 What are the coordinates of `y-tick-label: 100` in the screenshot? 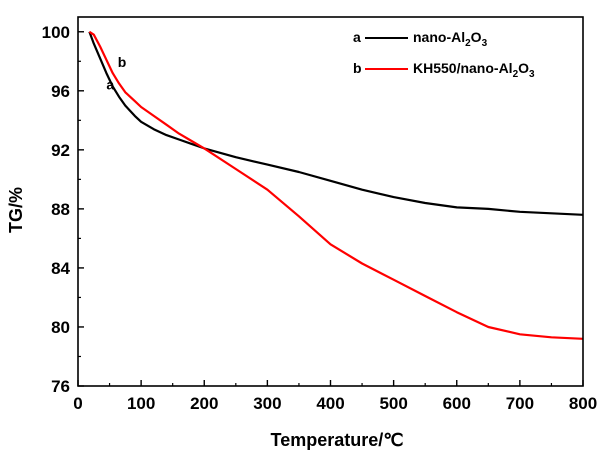 It's located at (56, 32).